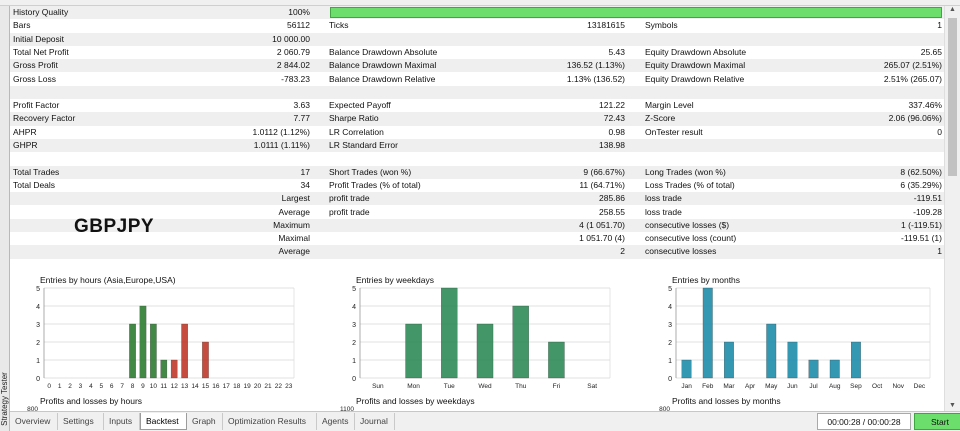  Describe the element at coordinates (952, 9) in the screenshot. I see `scroll-up-arrow-icon: ▲` at that location.